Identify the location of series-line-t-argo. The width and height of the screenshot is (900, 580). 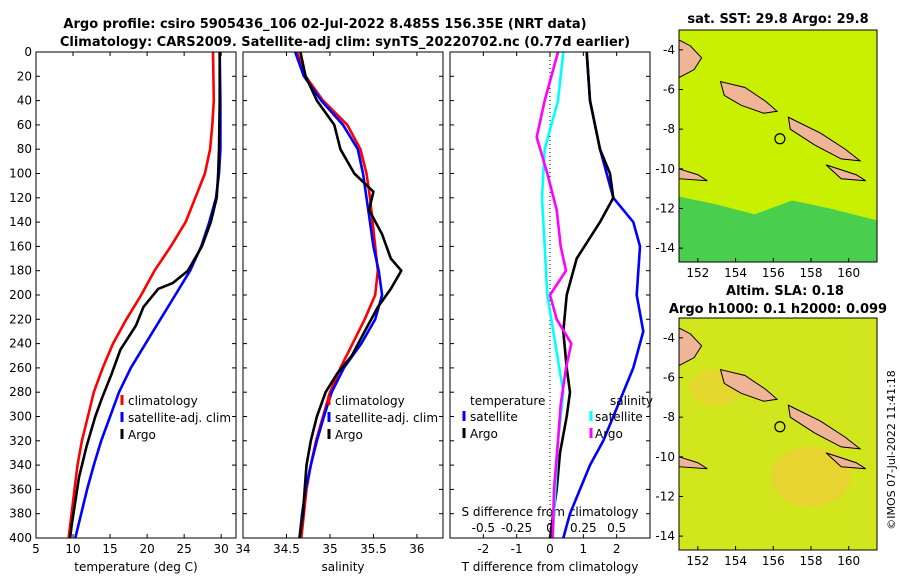
(581, 295).